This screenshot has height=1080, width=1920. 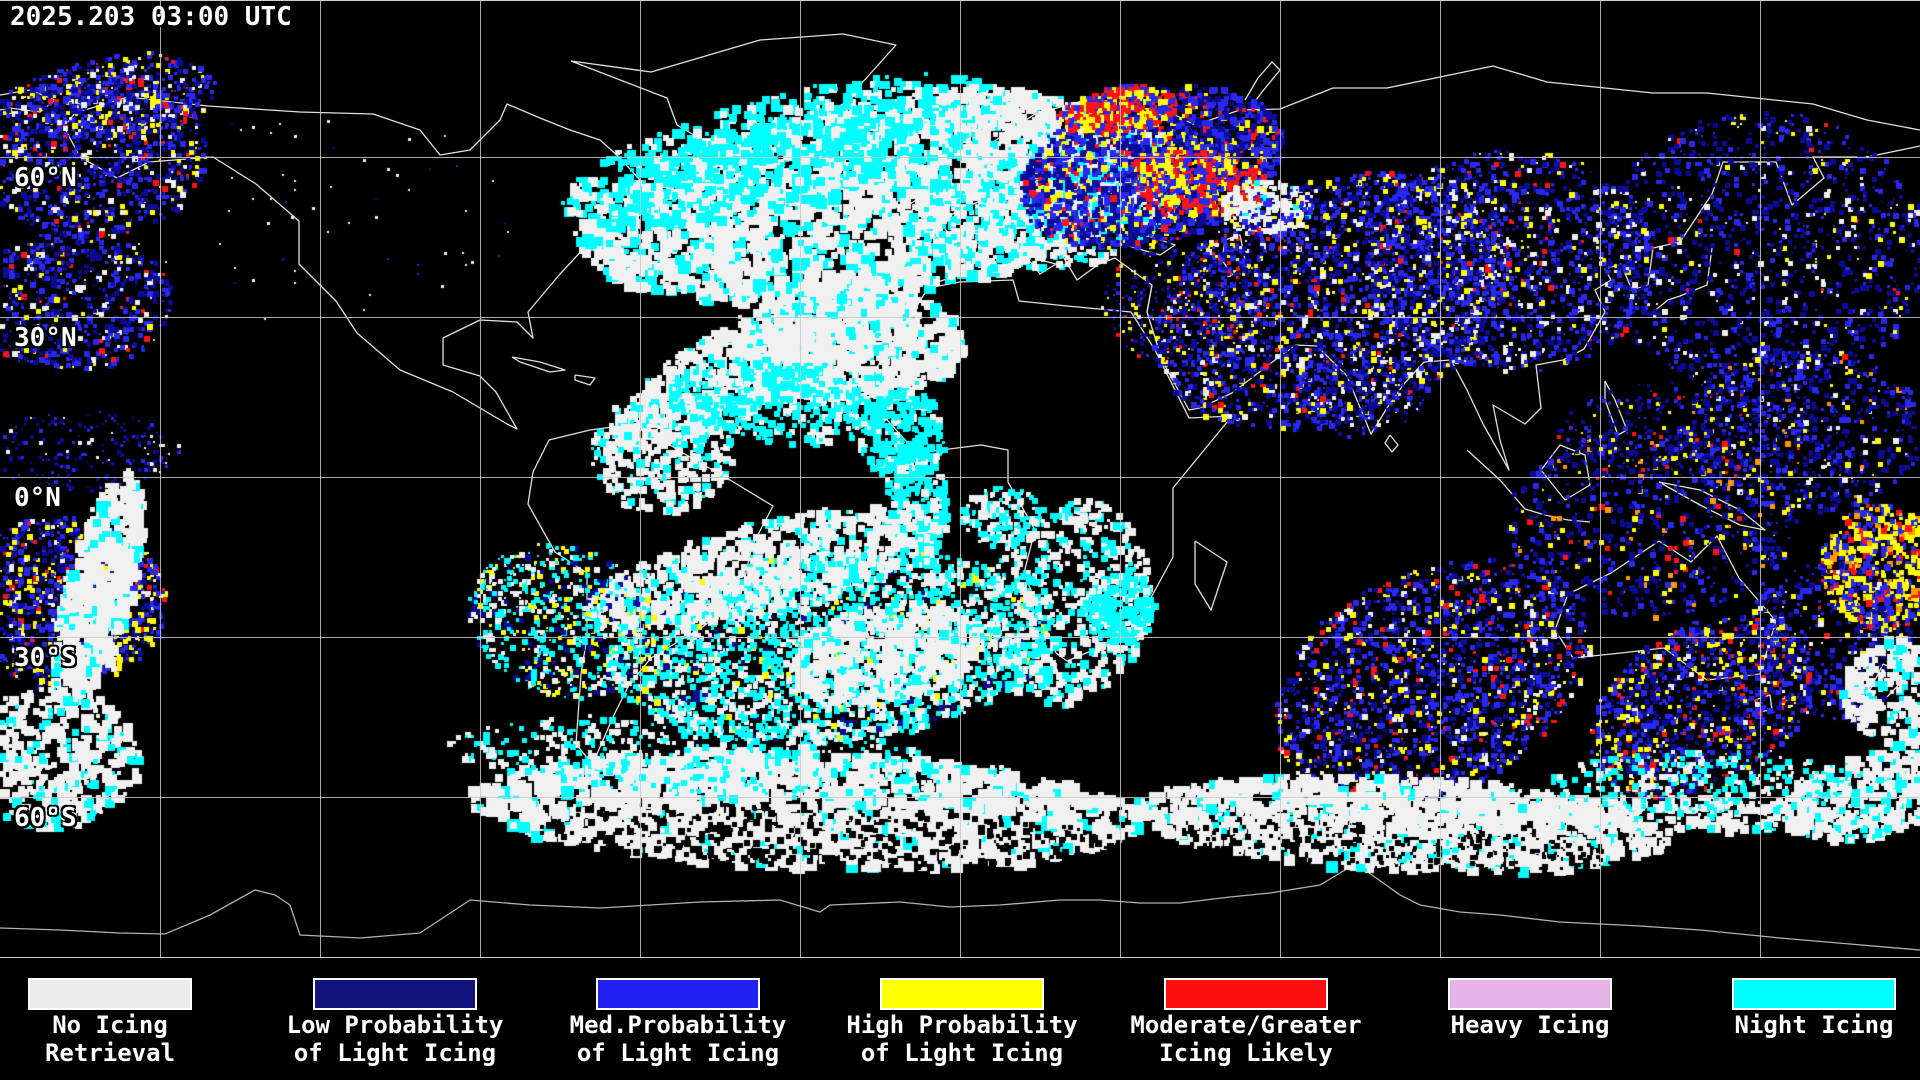 I want to click on lat-label: 60°S, so click(x=45, y=818).